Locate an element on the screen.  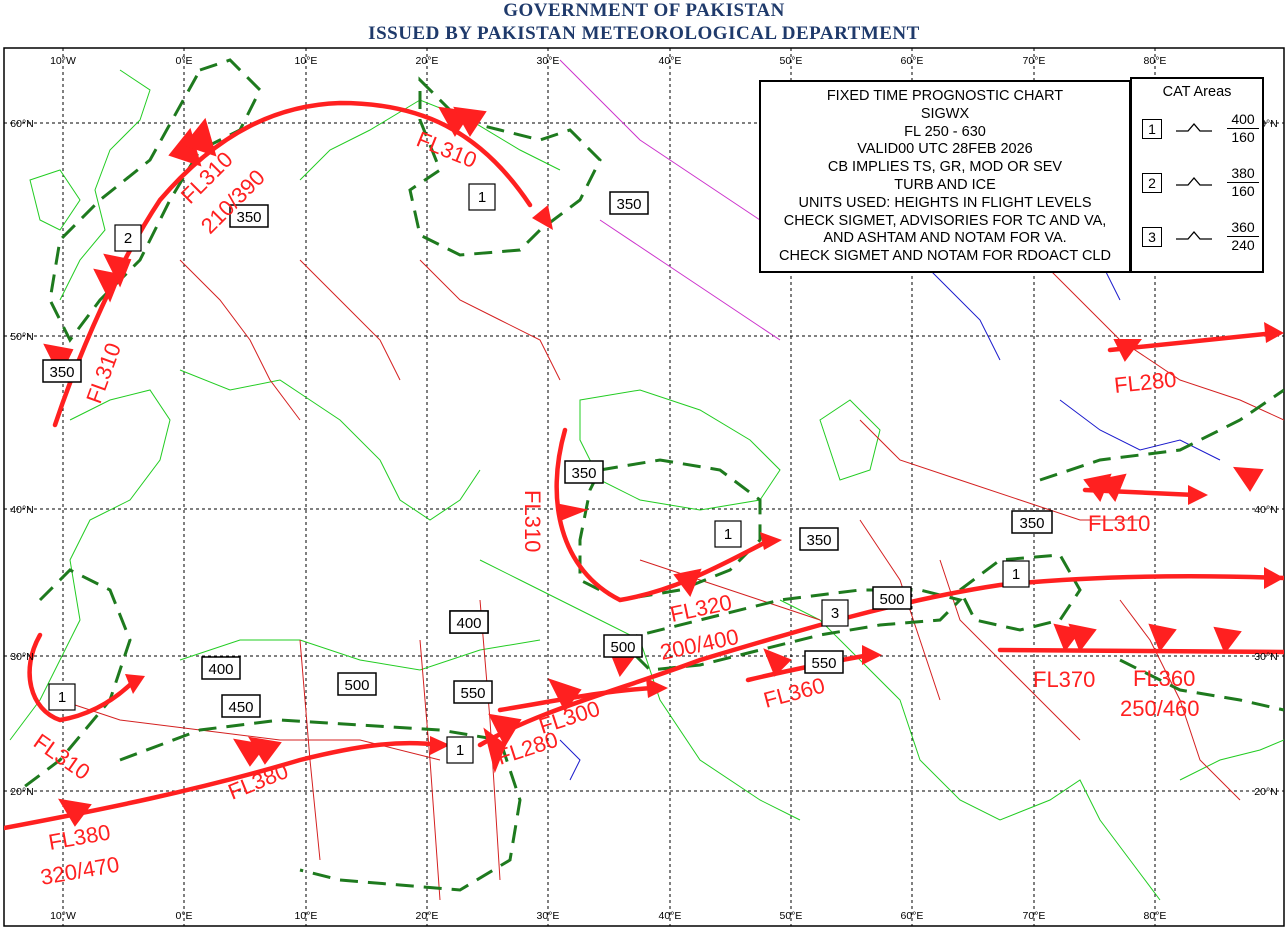
cat-legend-row: 3 360 240 is located at coordinates (1197, 239).